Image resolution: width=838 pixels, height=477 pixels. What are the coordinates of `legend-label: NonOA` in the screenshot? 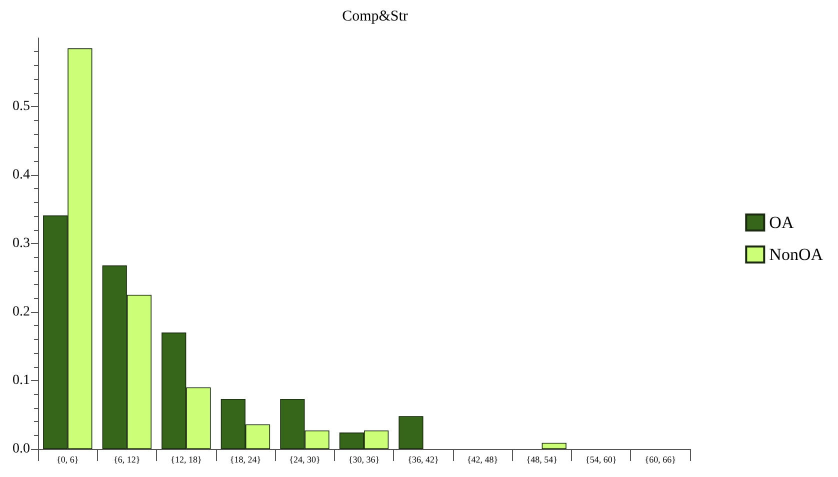 It's located at (796, 254).